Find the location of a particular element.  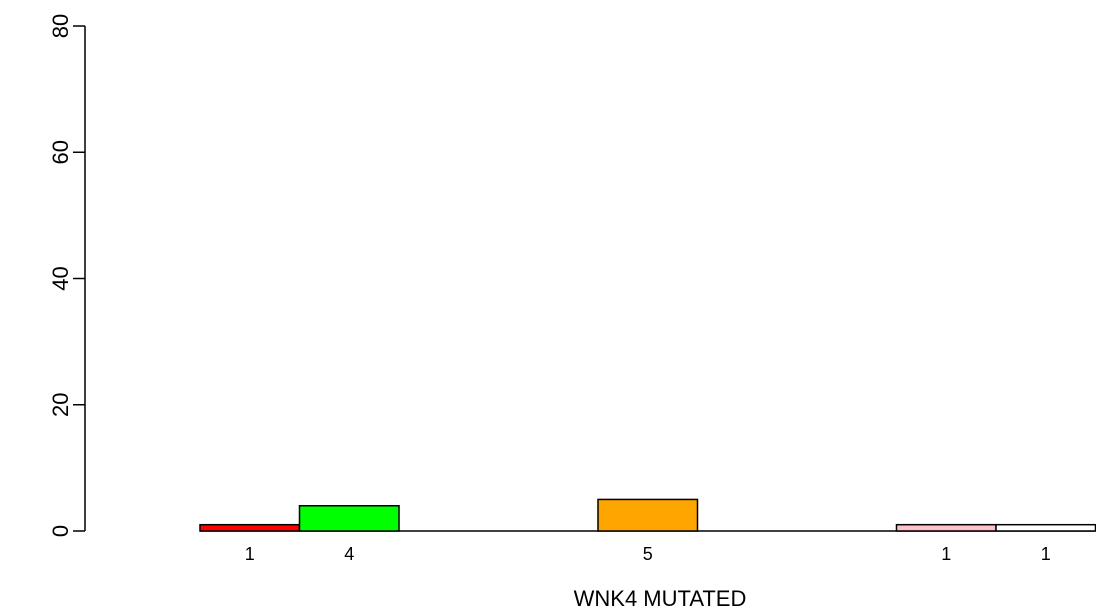

bars is located at coordinates (647, 515).